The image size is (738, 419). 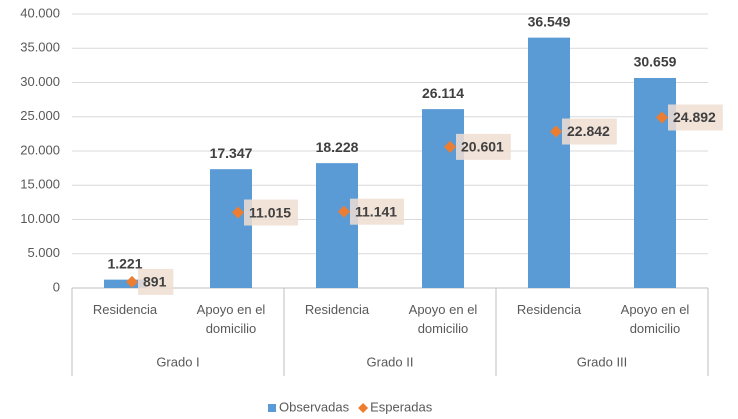 I want to click on data-label: 11.015, so click(x=270, y=212).